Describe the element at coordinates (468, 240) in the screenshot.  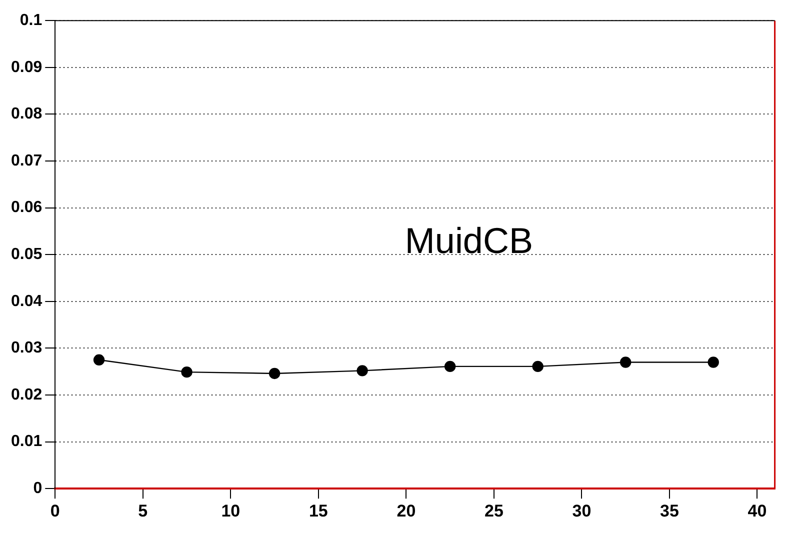
I see `annotation: MuidCB` at that location.